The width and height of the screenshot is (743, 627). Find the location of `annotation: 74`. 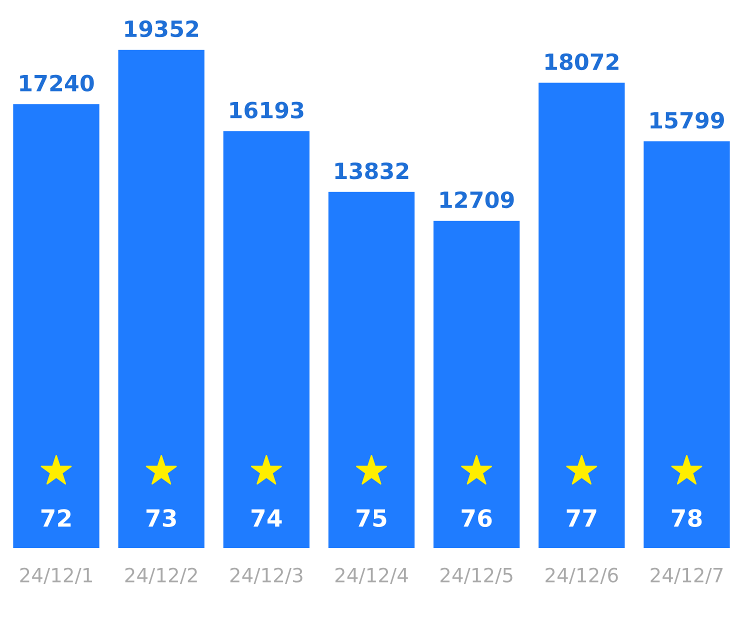

annotation: 74 is located at coordinates (267, 518).